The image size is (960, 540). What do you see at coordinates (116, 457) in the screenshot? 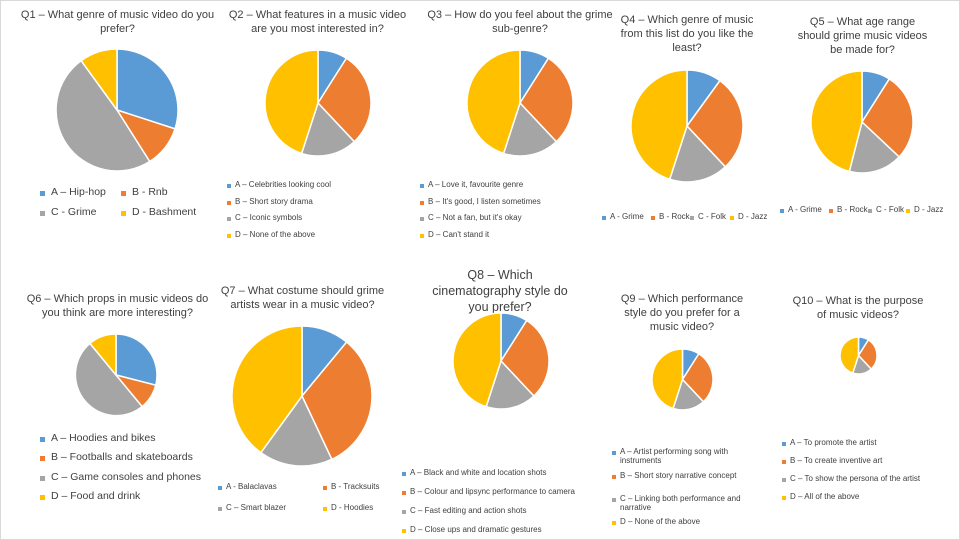
I see `legend-item: B – Footballs and skateboards` at bounding box center [116, 457].